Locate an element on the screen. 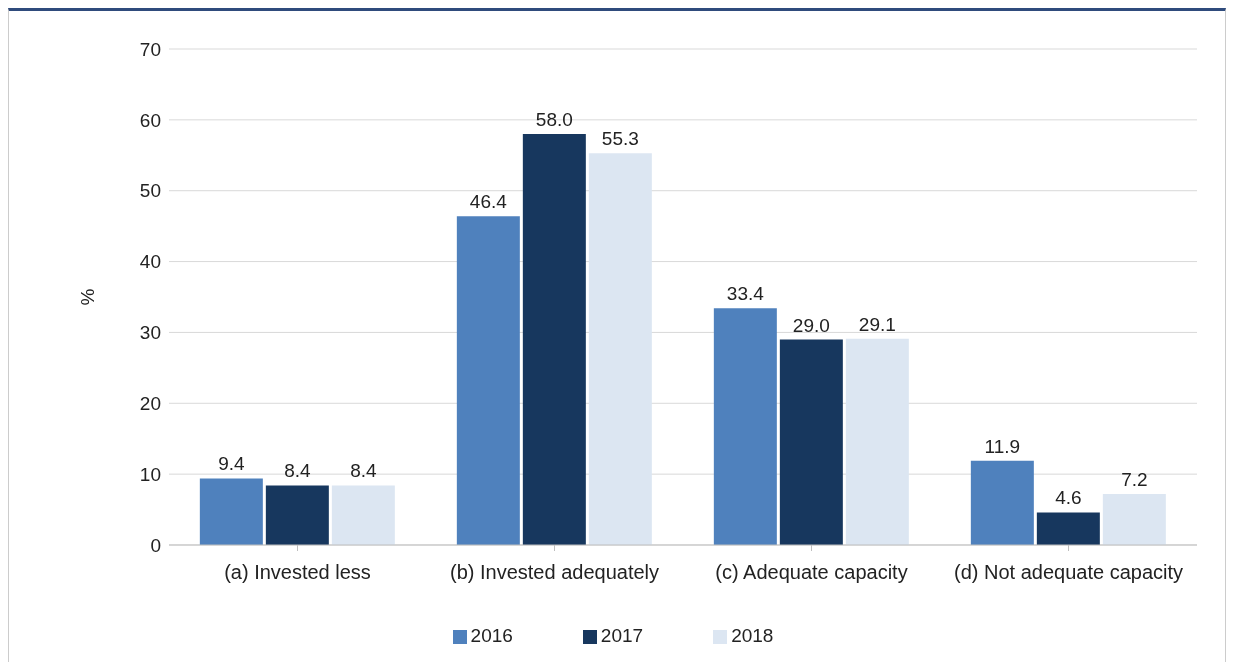 The width and height of the screenshot is (1234, 669). legend-label: 2016 is located at coordinates (491, 635).